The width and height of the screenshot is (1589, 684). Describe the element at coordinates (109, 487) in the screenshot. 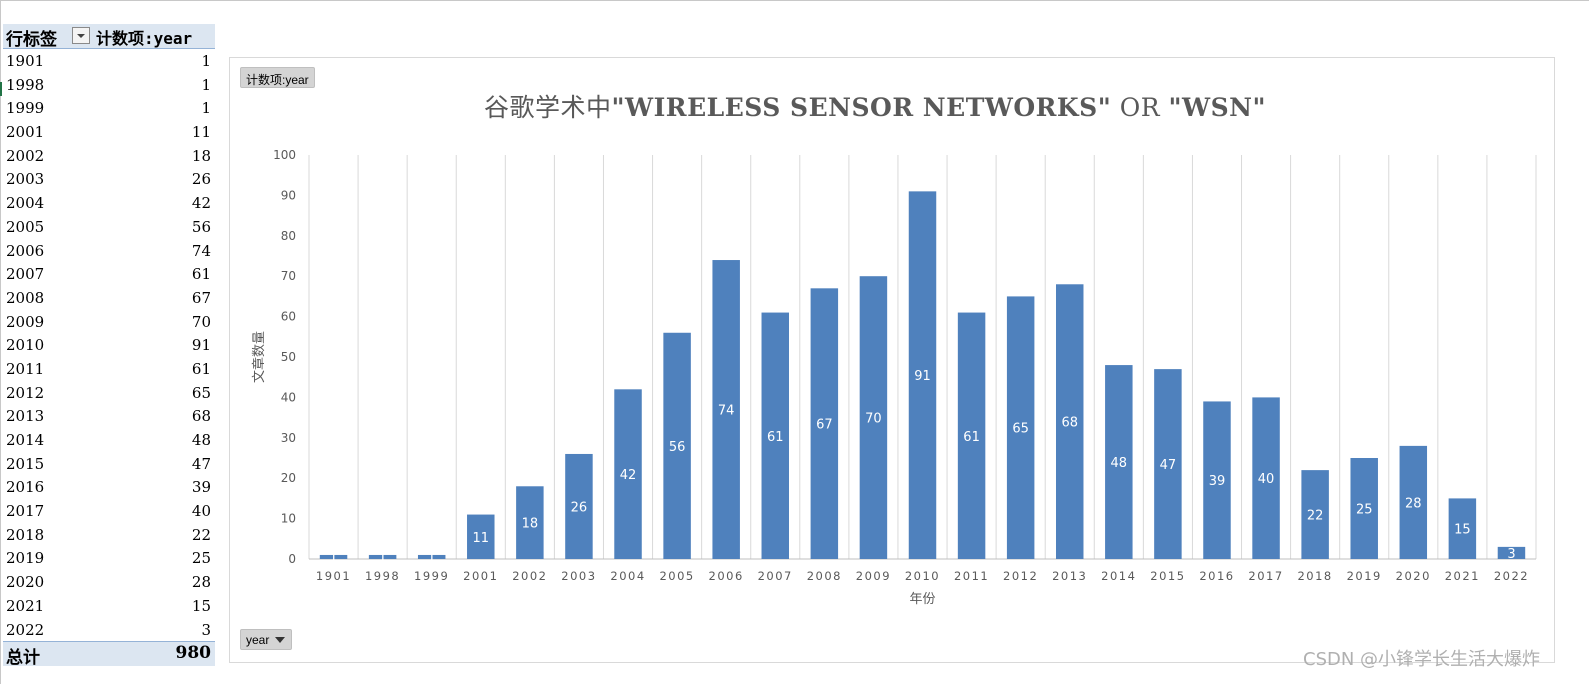

I see `pivot-row: 2016 39` at that location.